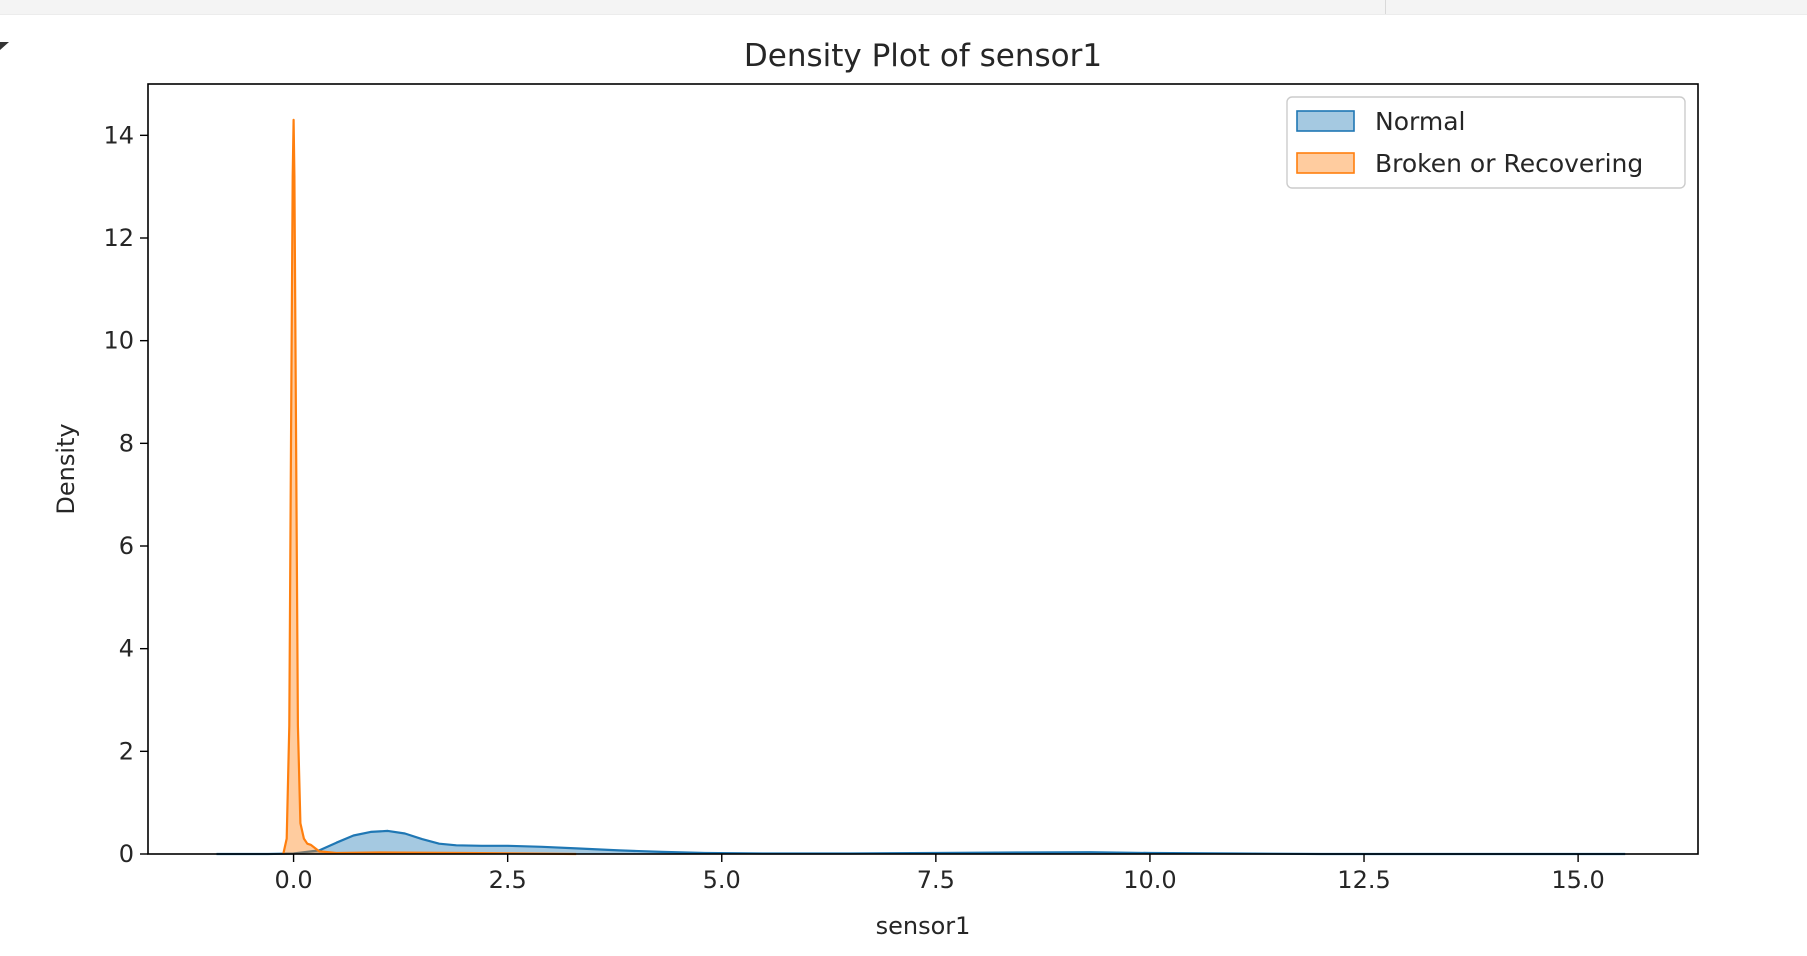 This screenshot has width=1807, height=956. I want to click on y-tick-label: 14, so click(118, 135).